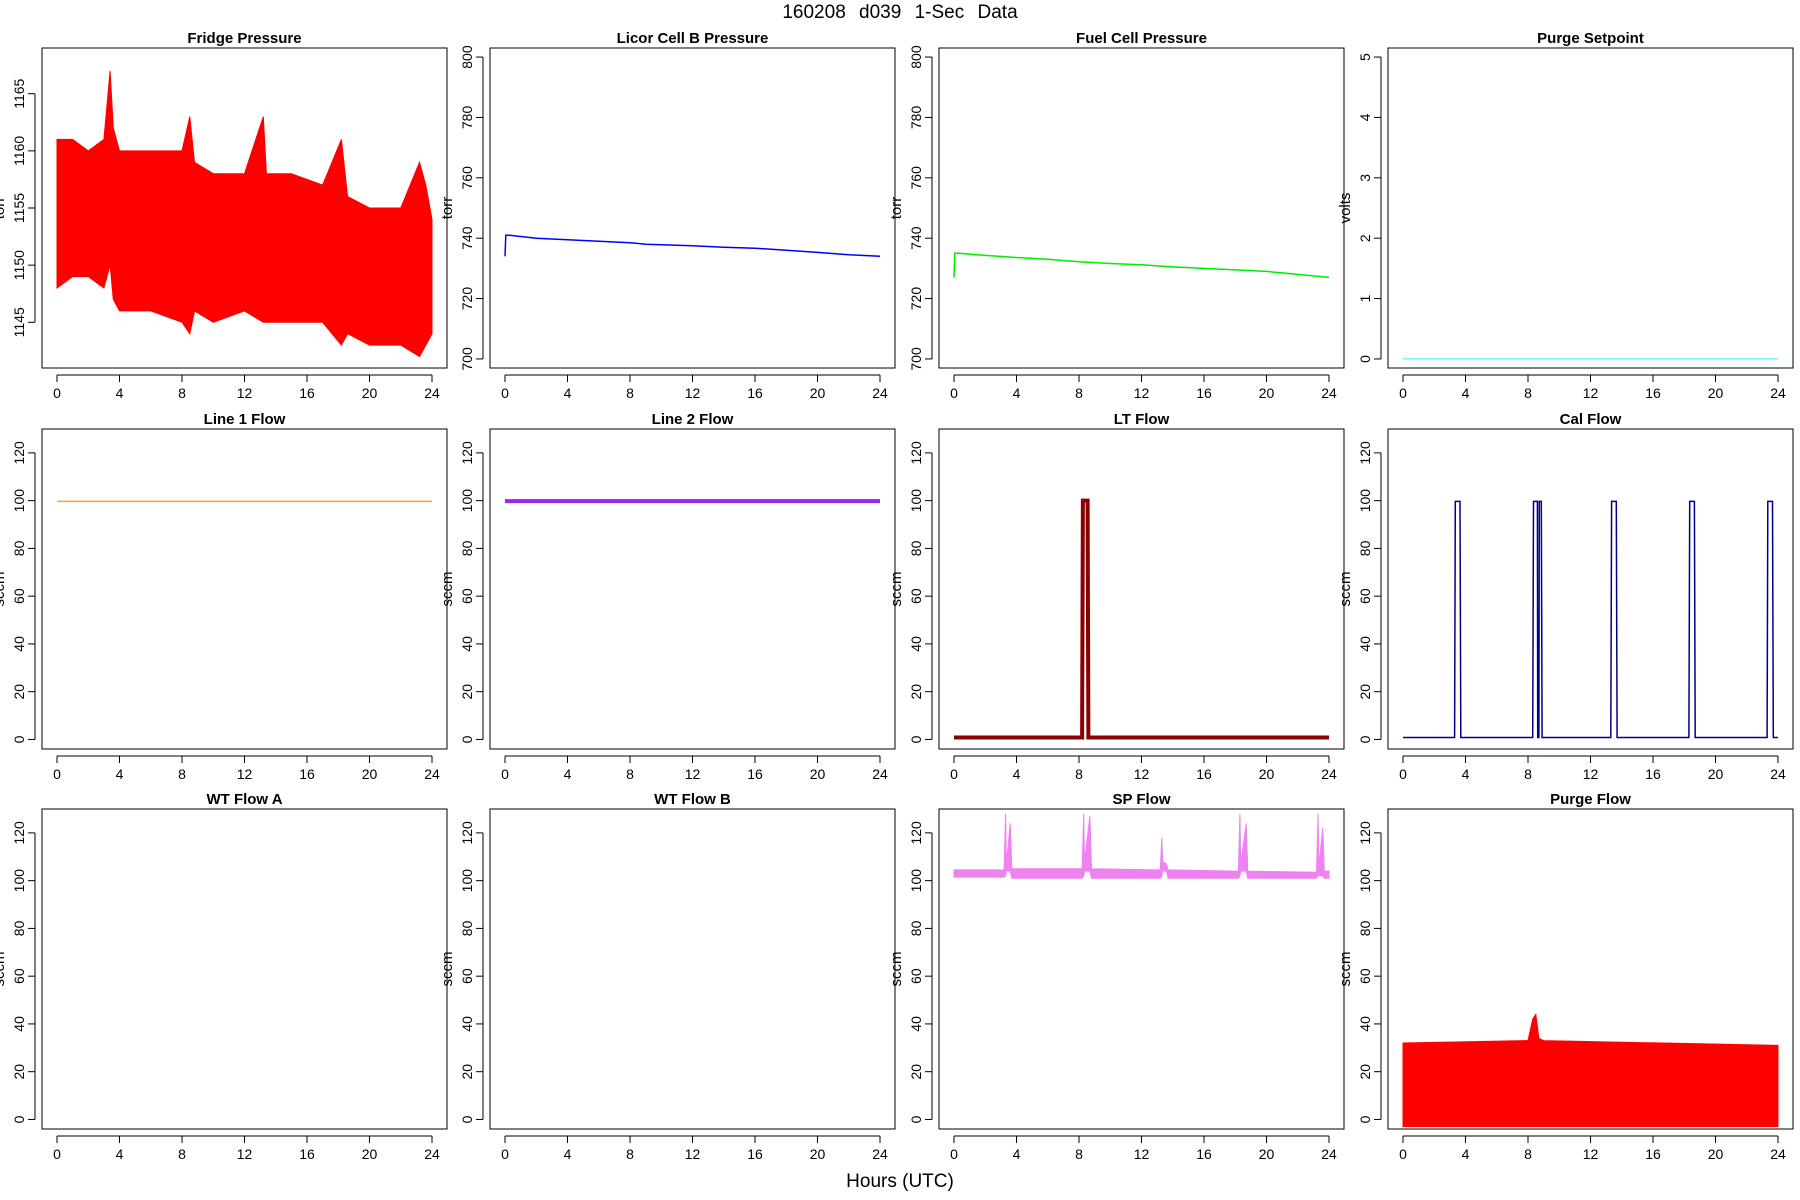 This screenshot has width=1800, height=1200. I want to click on plot-title: SP Flow, so click(1141, 799).